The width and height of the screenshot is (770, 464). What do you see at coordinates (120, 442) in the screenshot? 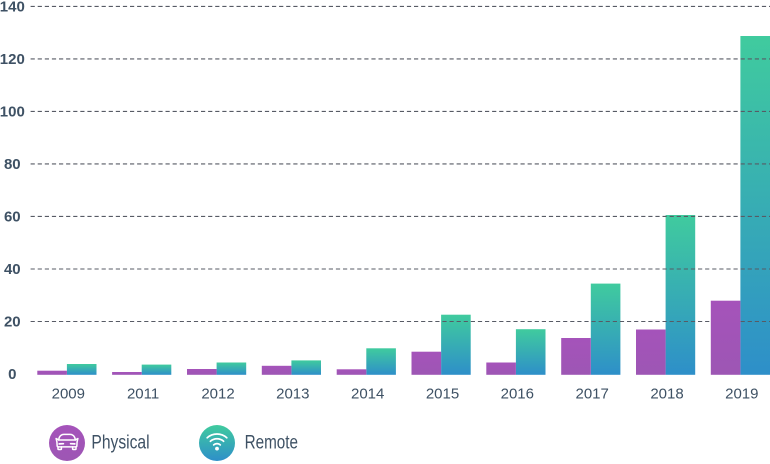
I see `svg-text: Physical` at bounding box center [120, 442].